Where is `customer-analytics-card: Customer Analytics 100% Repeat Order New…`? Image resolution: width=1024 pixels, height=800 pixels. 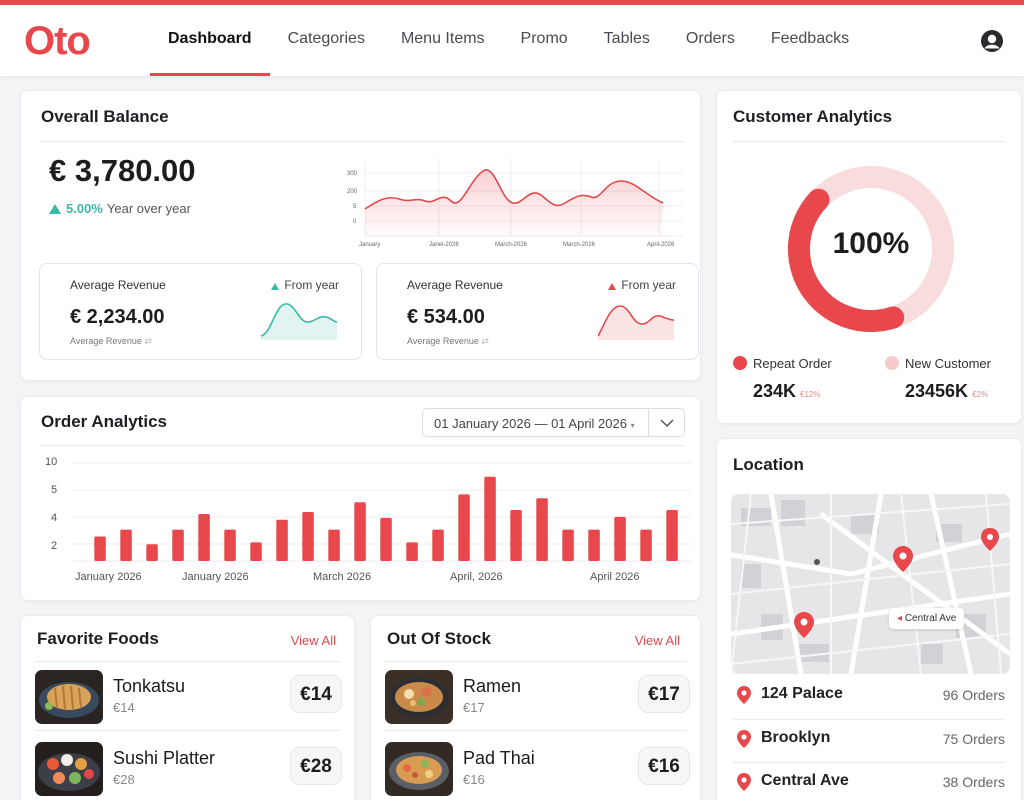
customer-analytics-card: Customer Analytics 100% Repeat Order New… is located at coordinates (869, 257).